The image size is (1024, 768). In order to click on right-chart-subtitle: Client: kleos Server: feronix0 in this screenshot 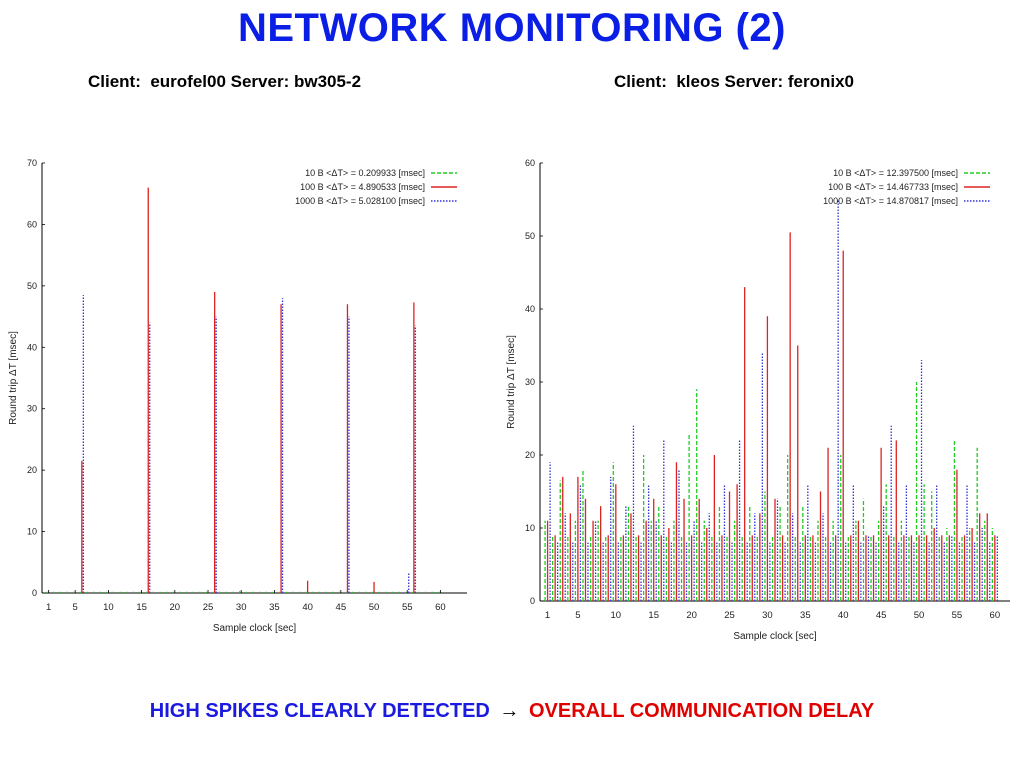, I will do `click(734, 81)`.